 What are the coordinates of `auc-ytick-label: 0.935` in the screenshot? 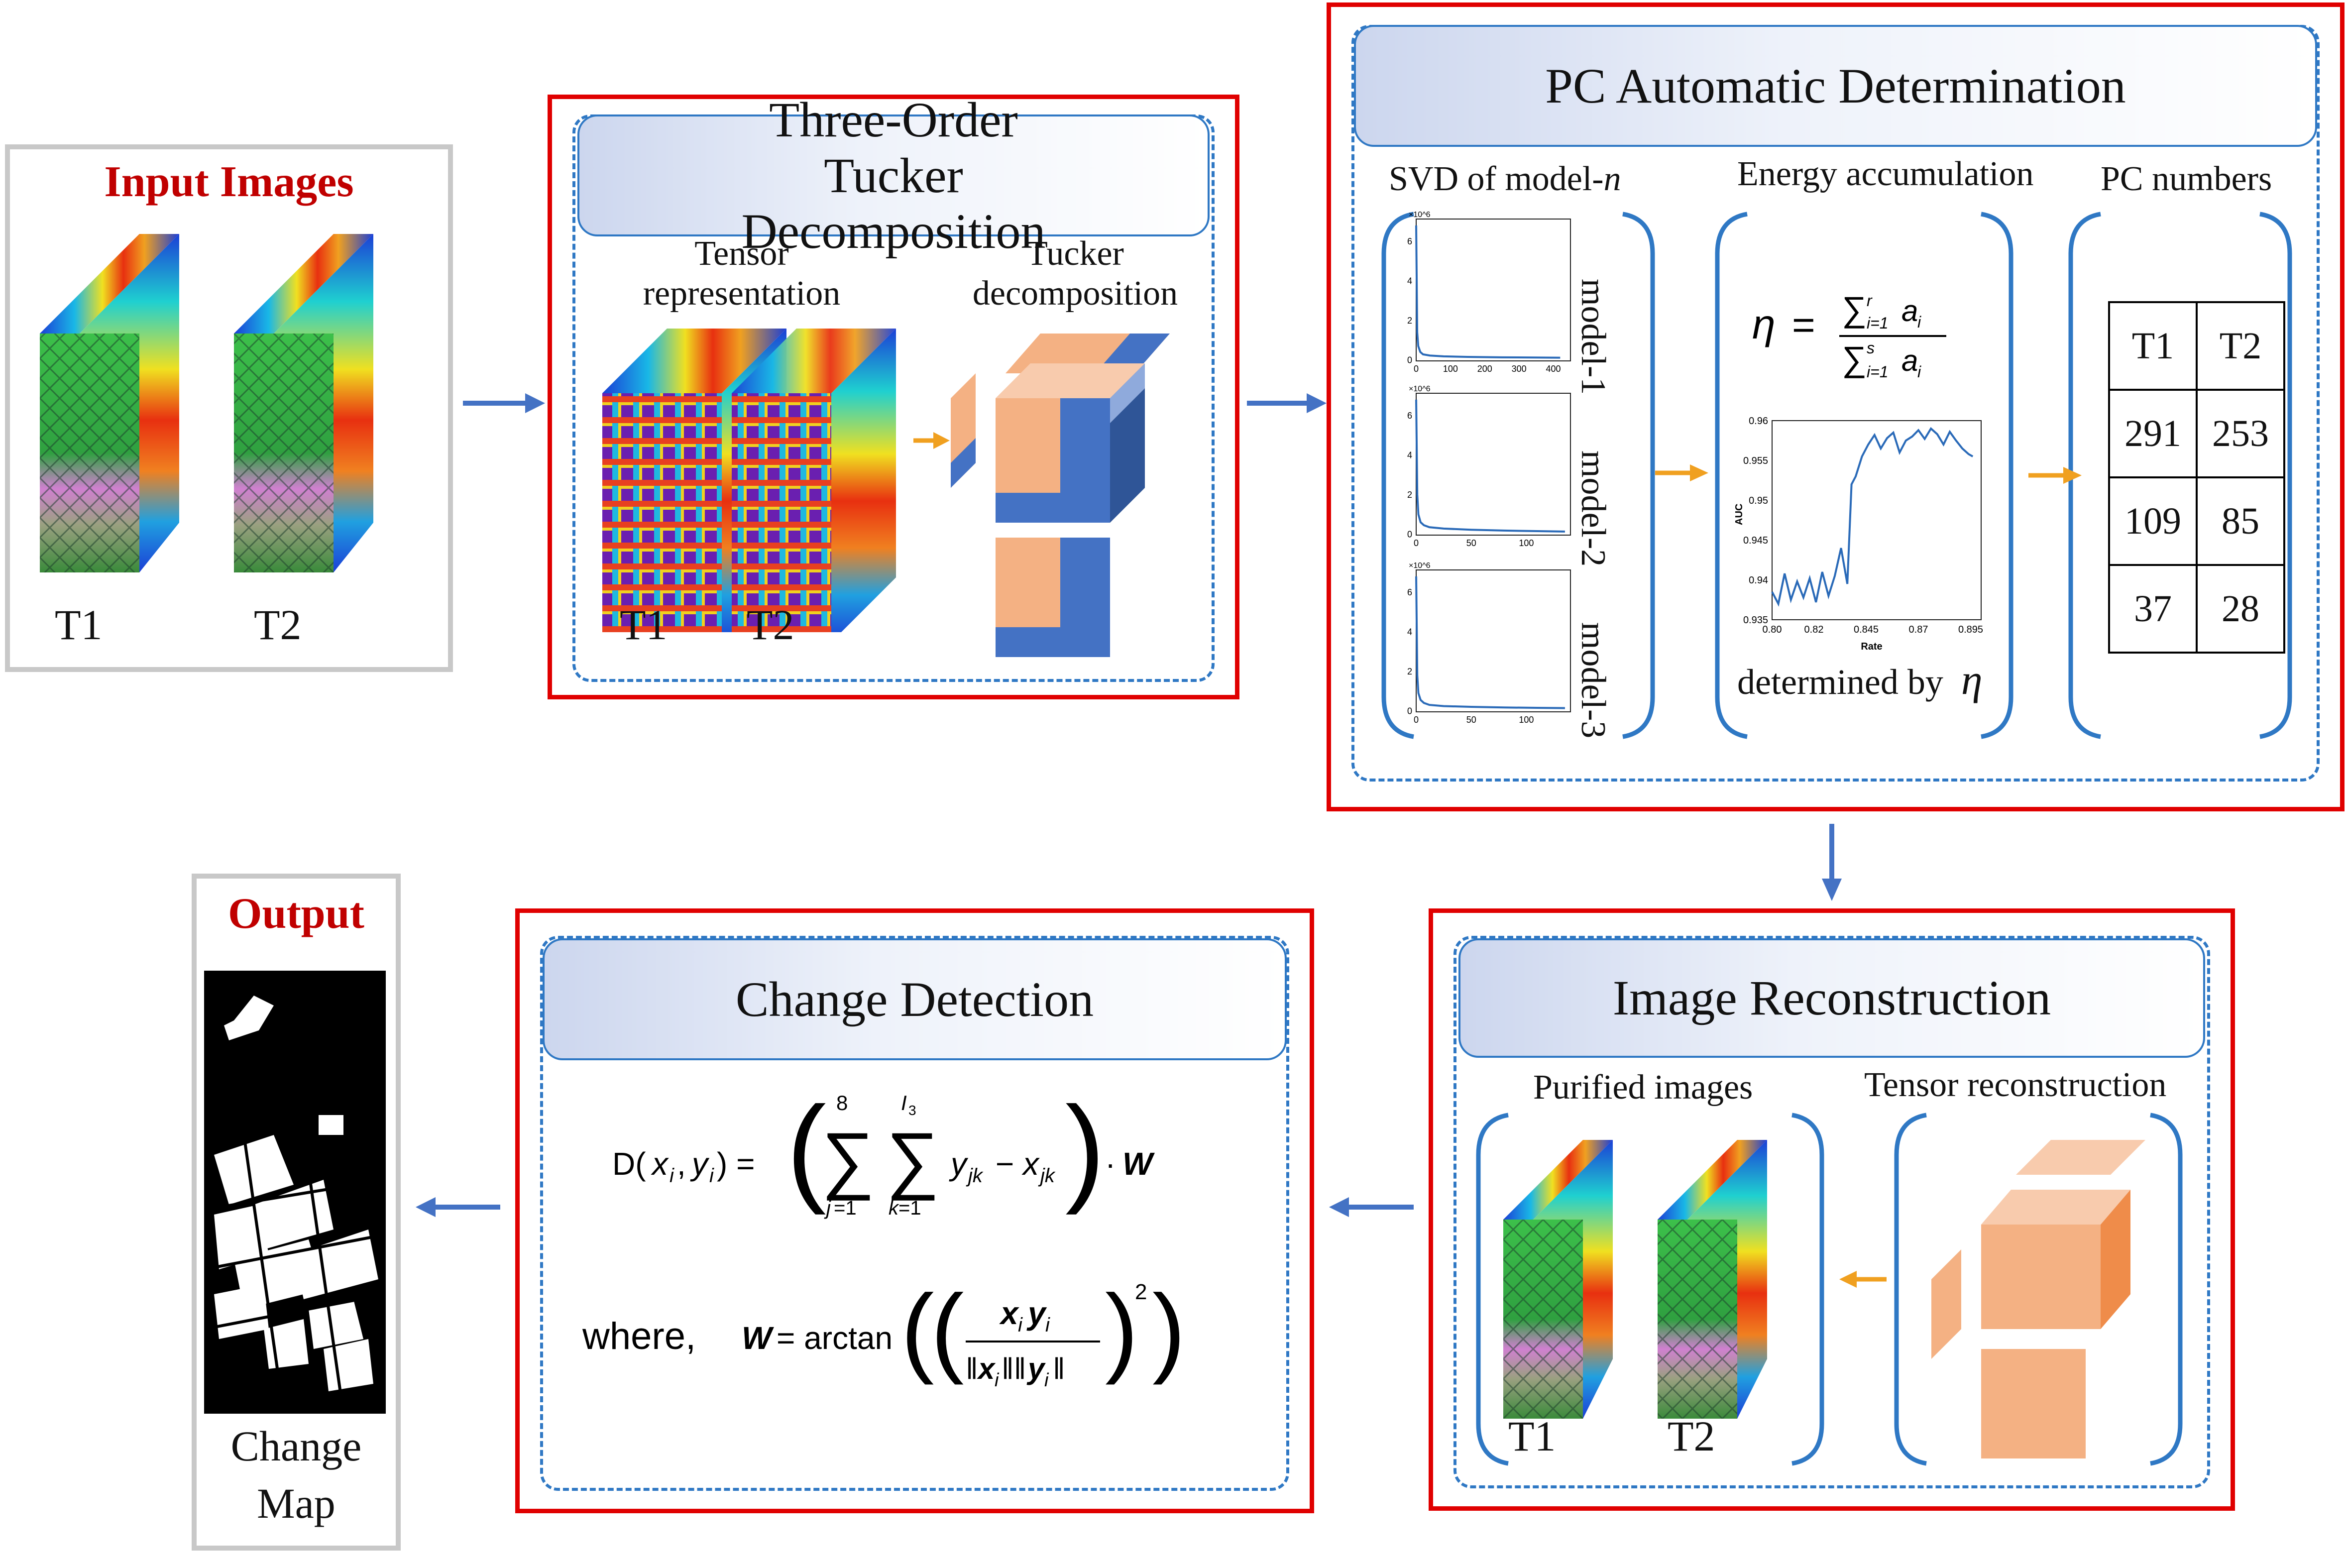 It's located at (1755, 620).